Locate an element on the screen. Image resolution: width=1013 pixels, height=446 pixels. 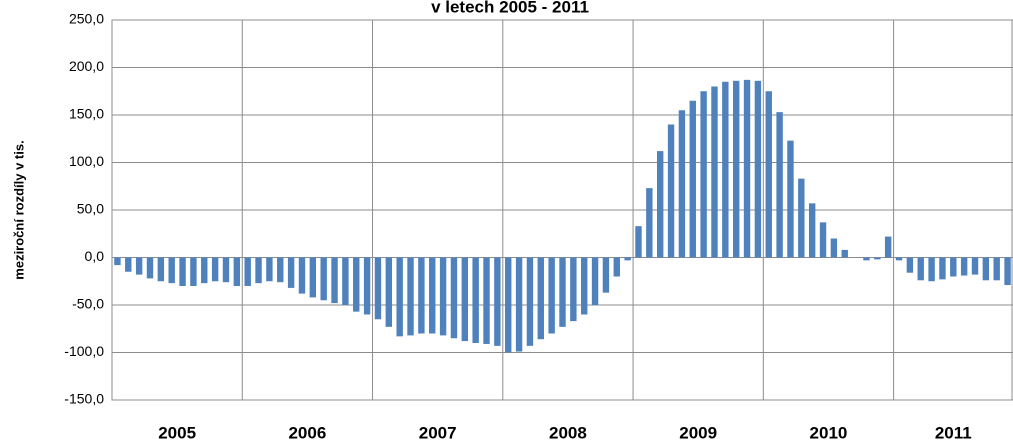
y-tick-label: 100,0 is located at coordinates (86, 161).